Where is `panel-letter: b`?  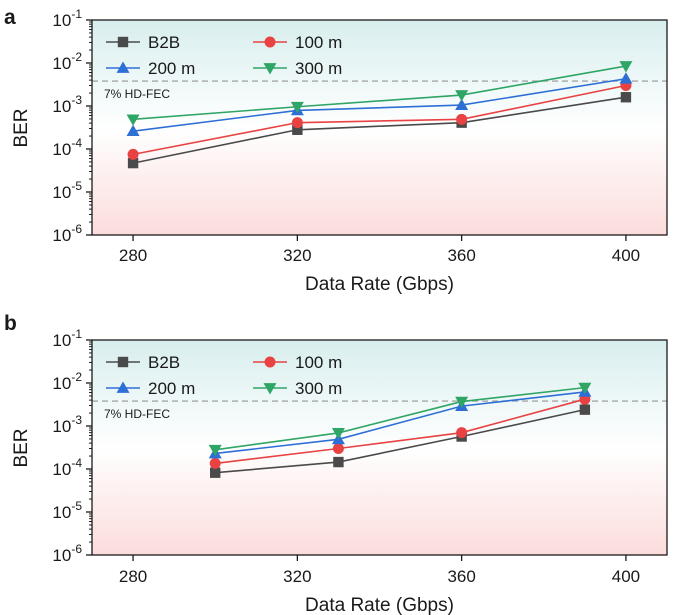 panel-letter: b is located at coordinates (10, 323).